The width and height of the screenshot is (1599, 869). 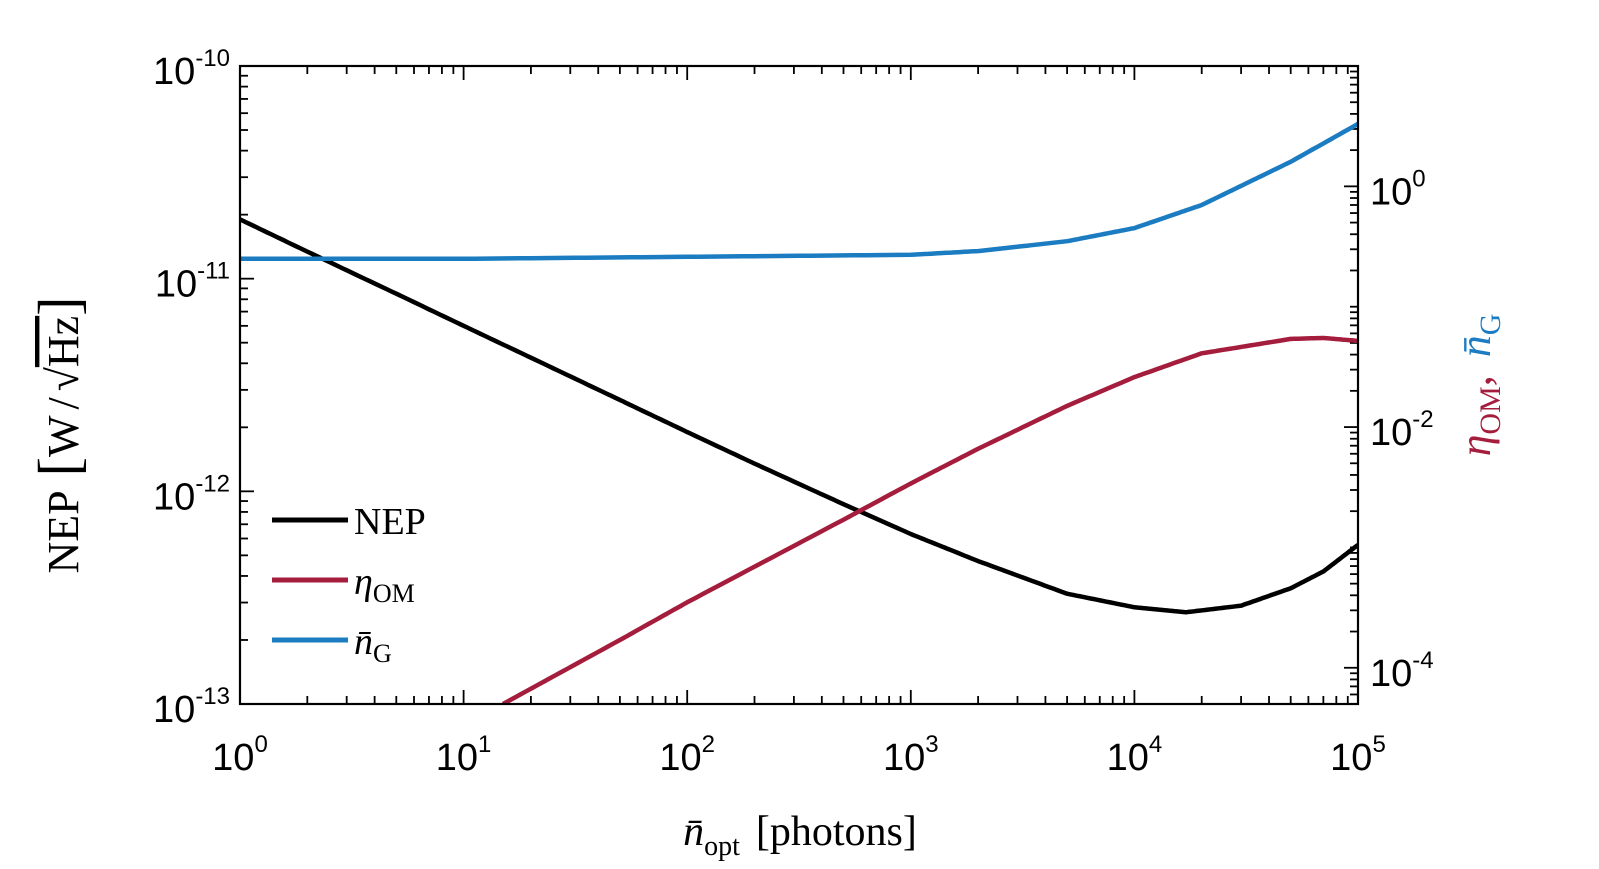 I want to click on right-axis-label-n: n̄, so click(x=1475, y=346).